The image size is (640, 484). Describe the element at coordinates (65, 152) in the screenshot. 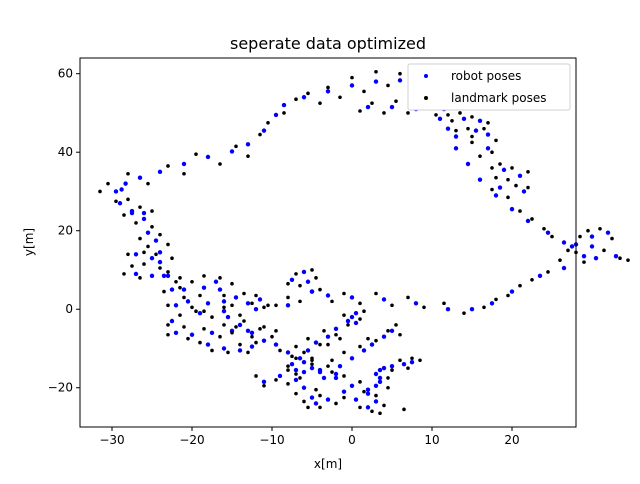

I see `y-tick-label: 40` at that location.